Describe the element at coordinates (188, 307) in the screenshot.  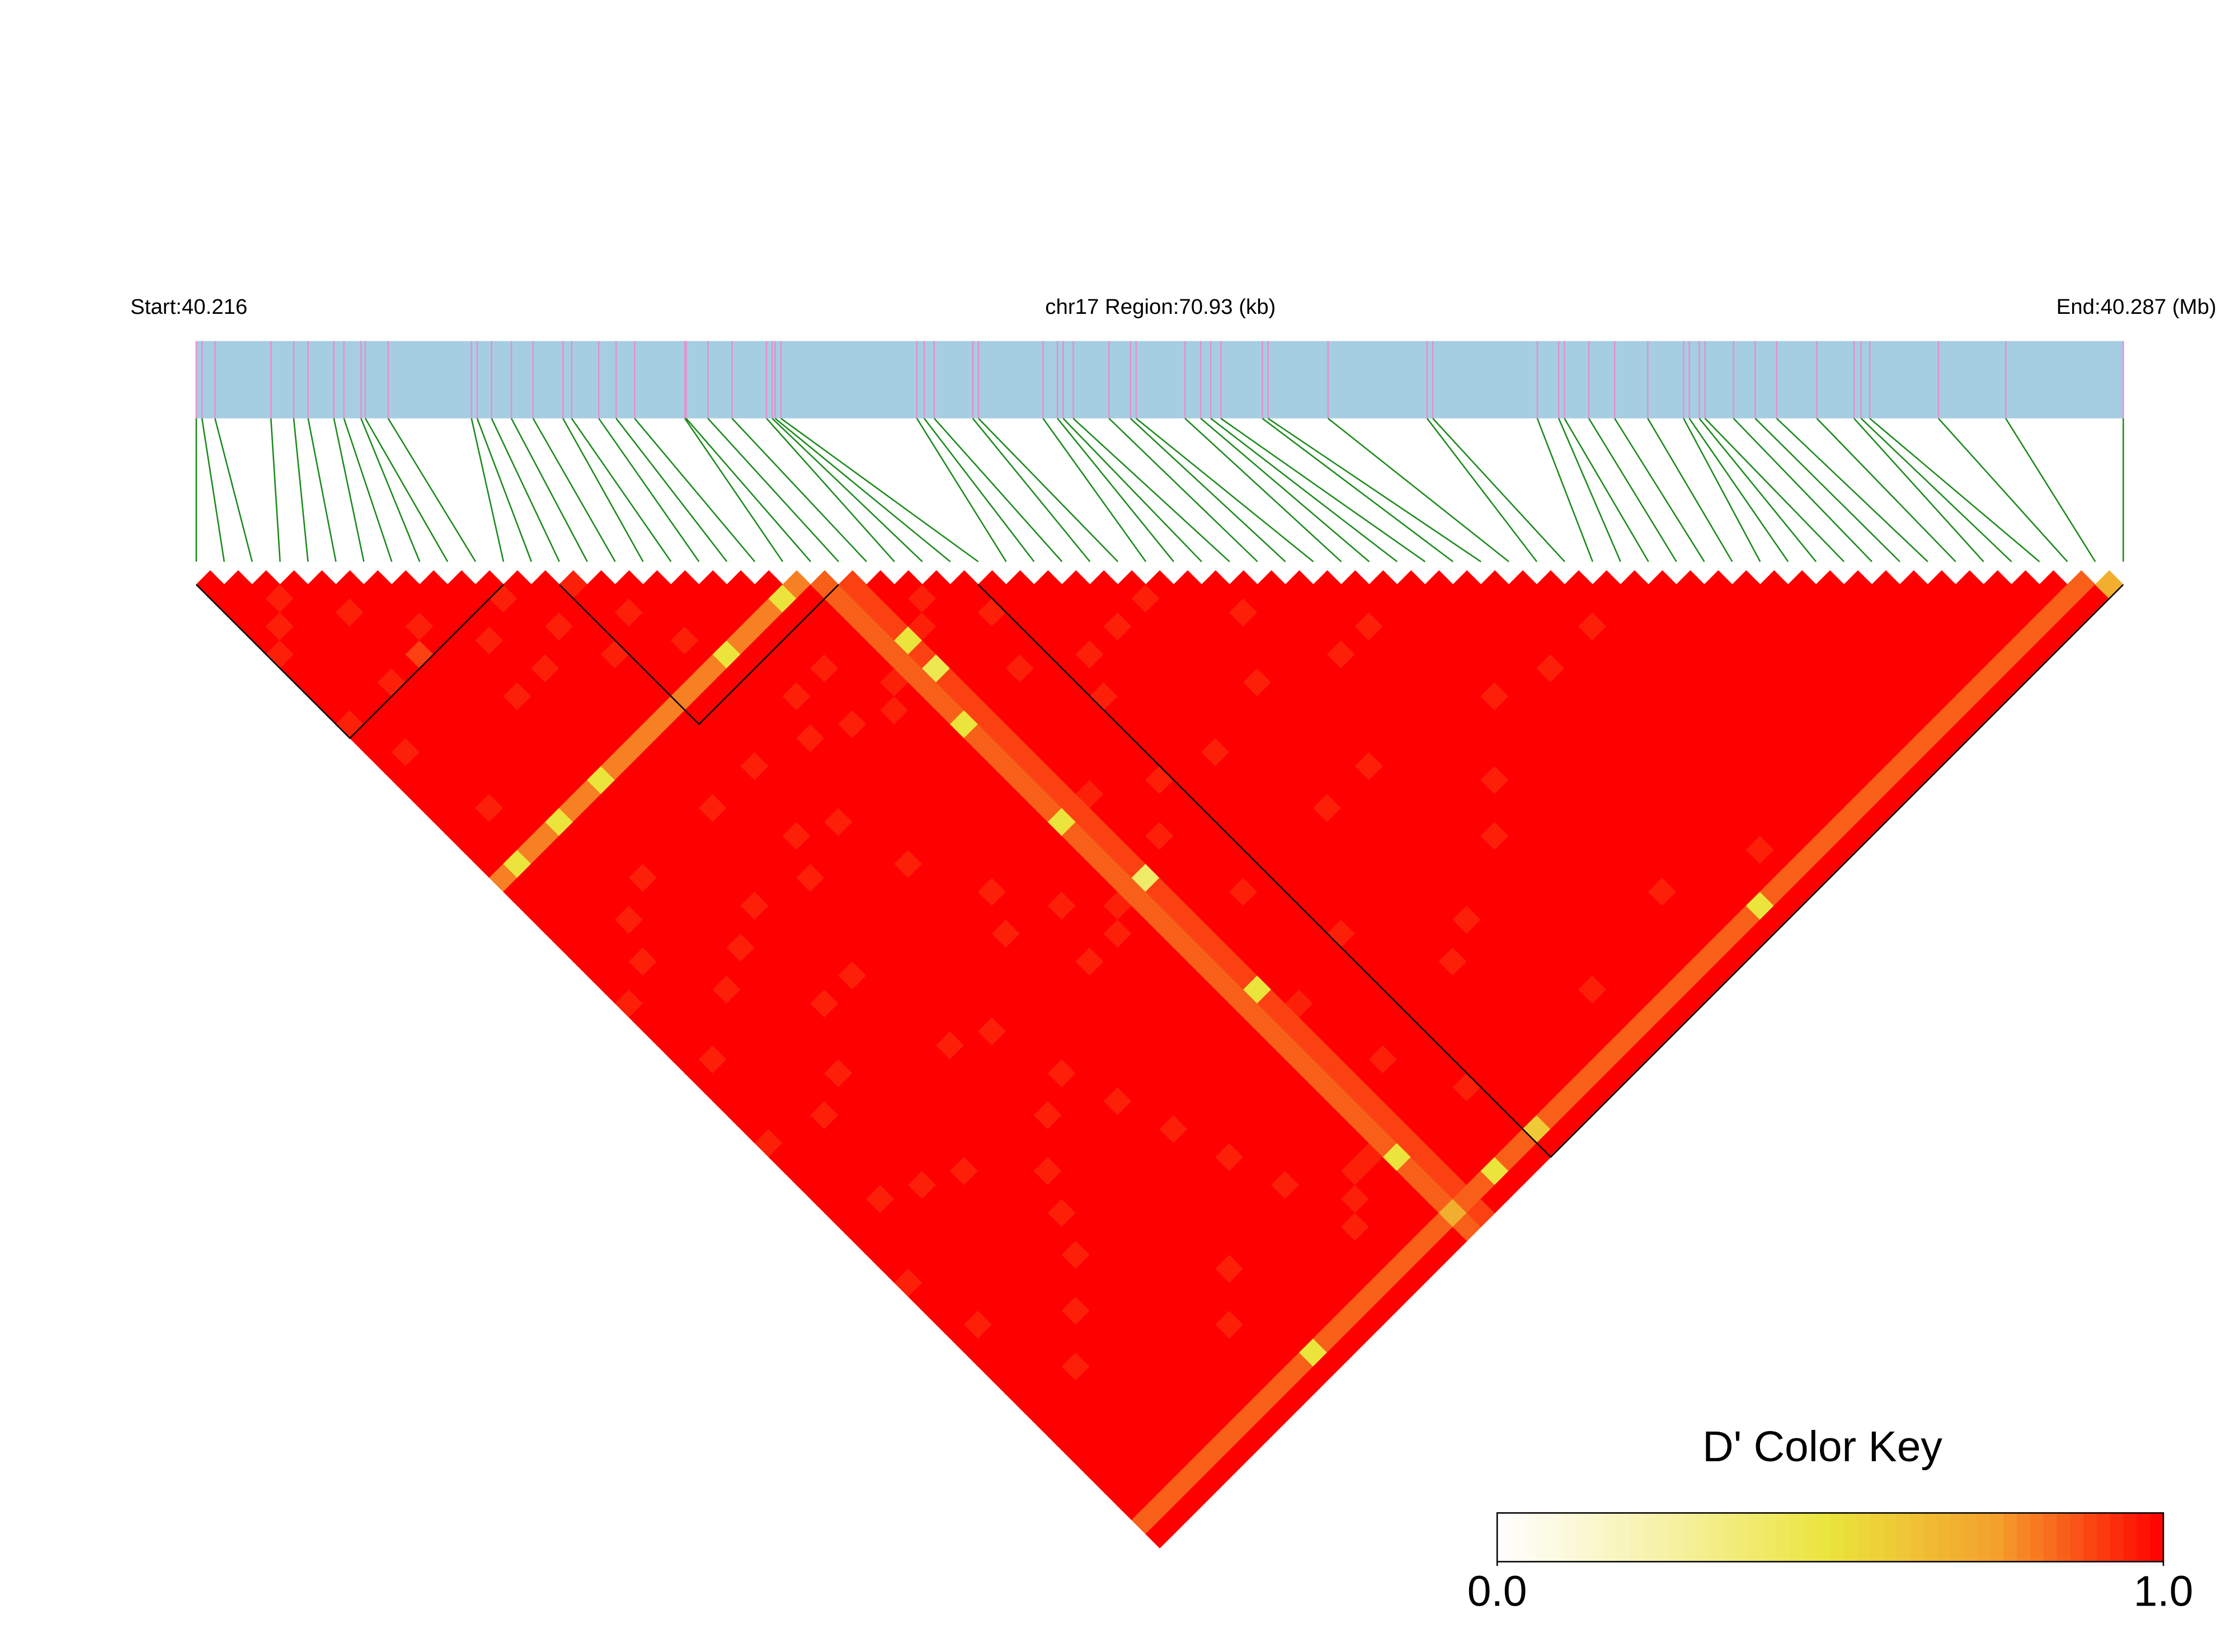
I see `start-label: Start:40.216` at that location.